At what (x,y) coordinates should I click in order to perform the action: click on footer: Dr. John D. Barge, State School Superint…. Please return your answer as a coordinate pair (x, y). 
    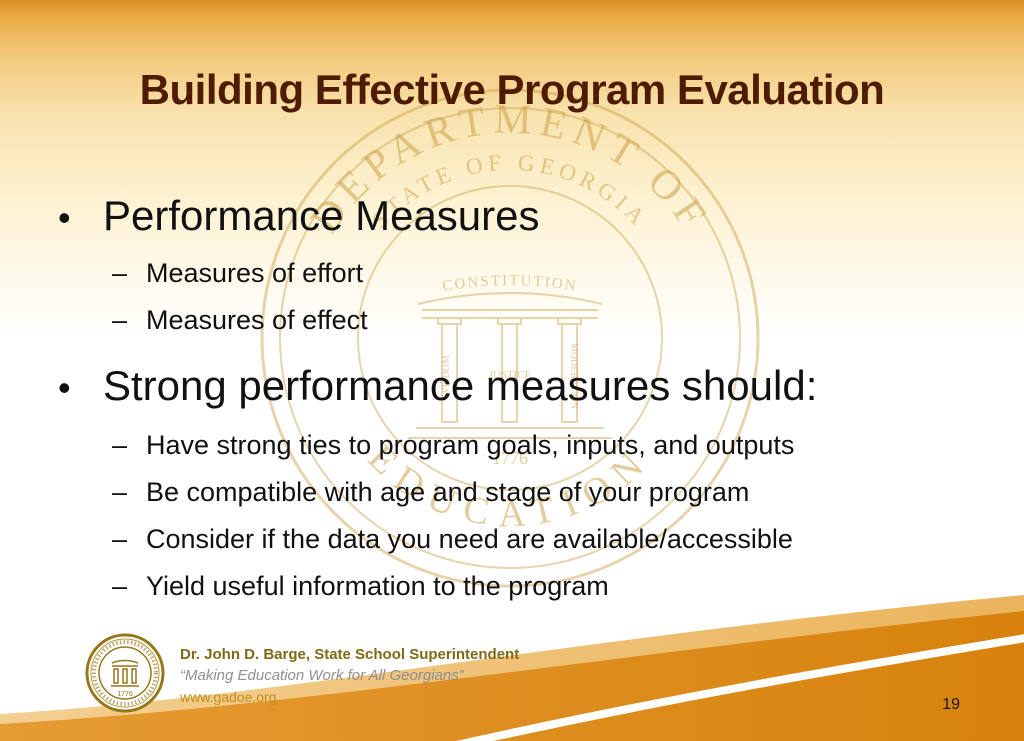
    Looking at the image, I should click on (349, 676).